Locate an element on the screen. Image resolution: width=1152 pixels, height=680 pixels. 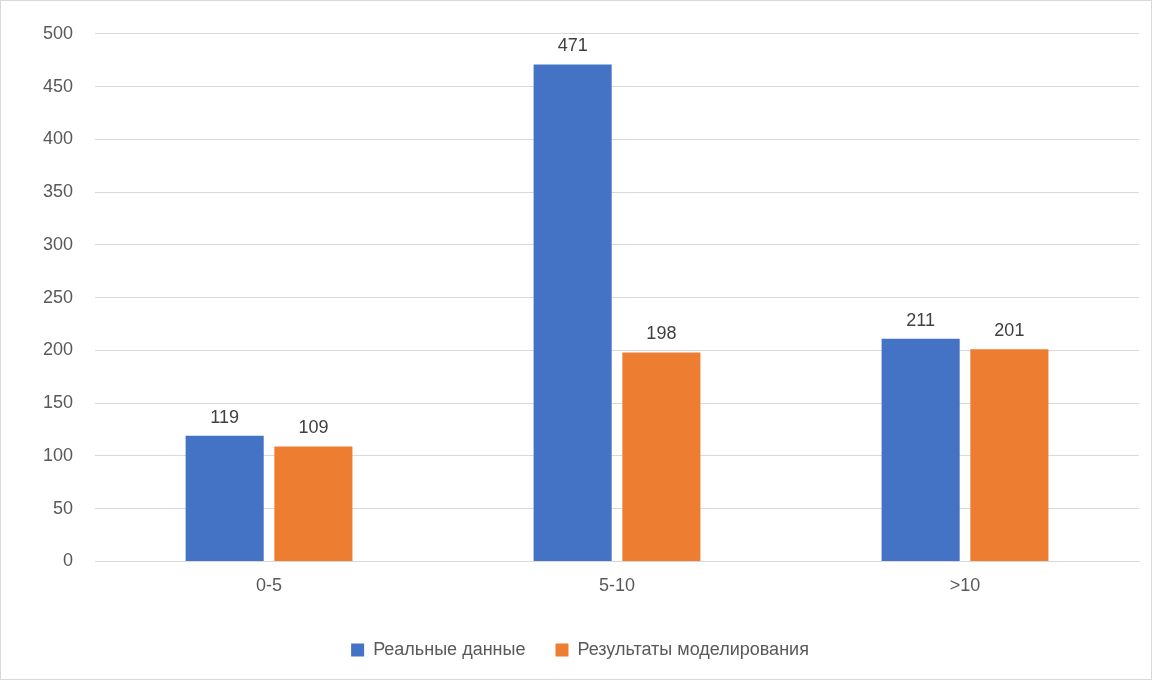
data-label: 198 is located at coordinates (661, 333).